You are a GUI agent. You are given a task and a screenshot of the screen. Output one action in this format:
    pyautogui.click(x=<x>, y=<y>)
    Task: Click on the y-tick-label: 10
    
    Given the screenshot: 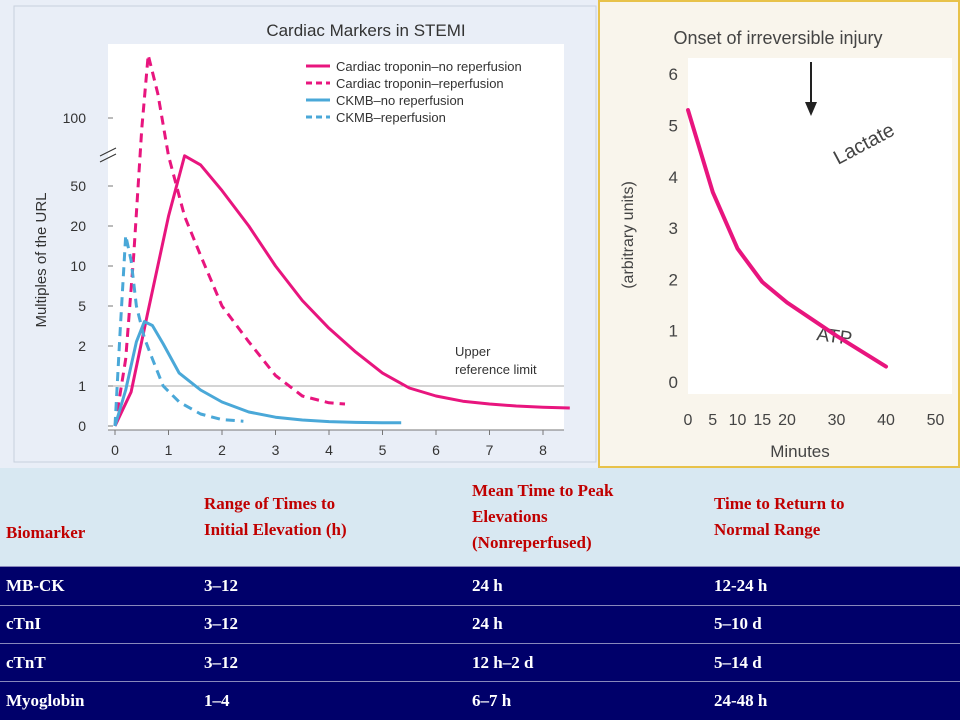 What is the action you would take?
    pyautogui.click(x=78, y=266)
    